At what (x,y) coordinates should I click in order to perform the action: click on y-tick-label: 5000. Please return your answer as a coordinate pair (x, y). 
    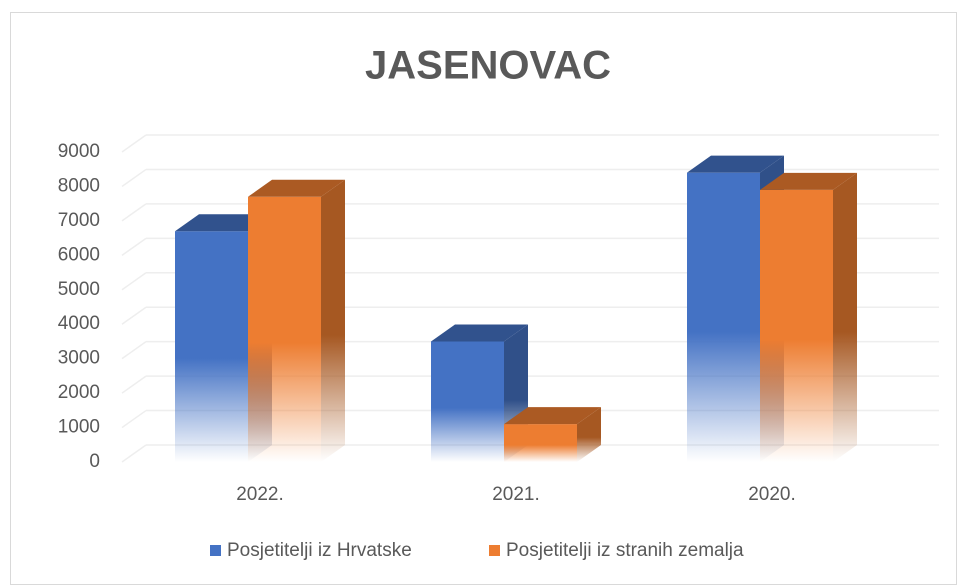
    Looking at the image, I should click on (79, 289).